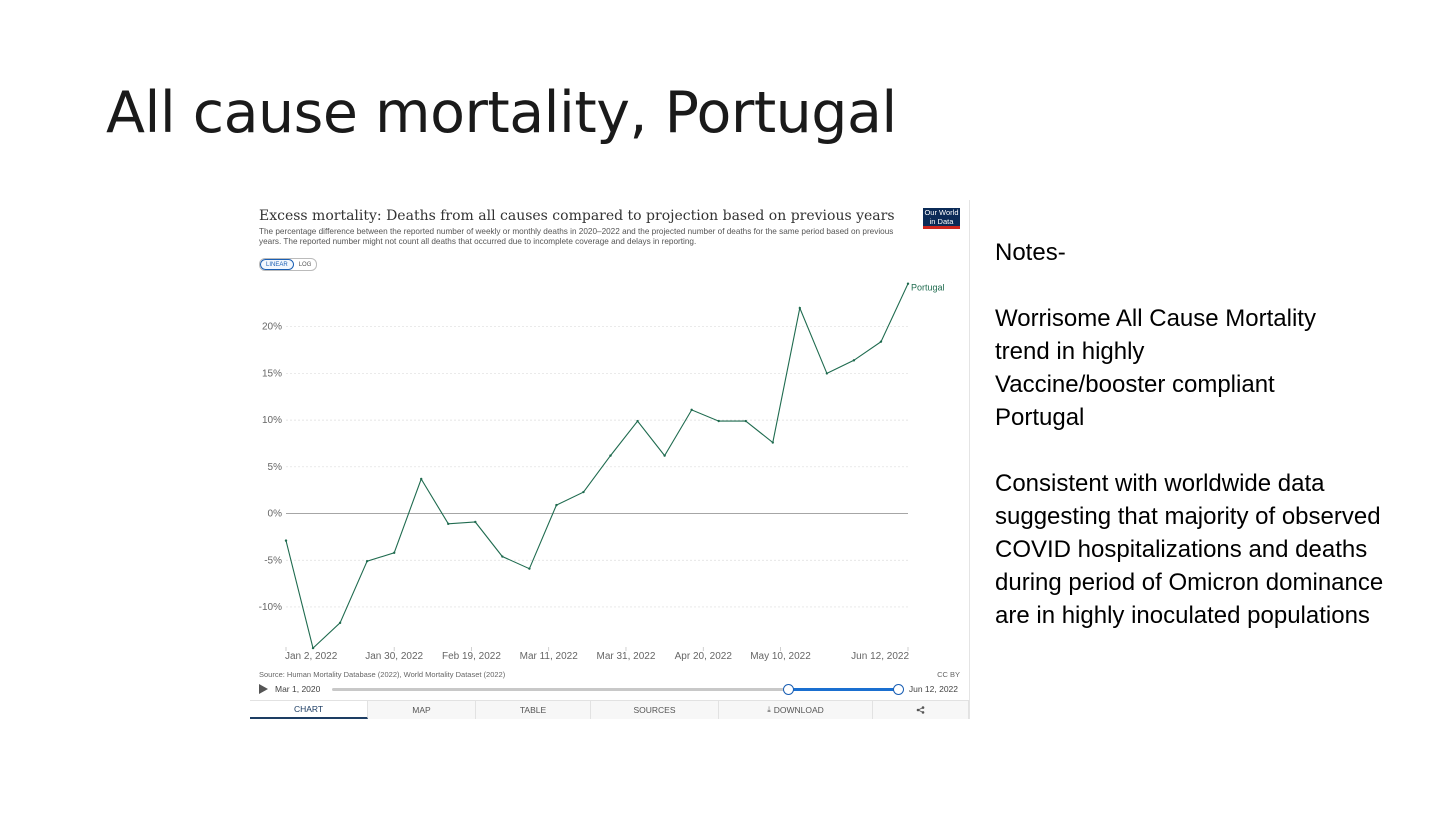 The width and height of the screenshot is (1456, 817). I want to click on logo-line-2: in Data, so click(941, 221).